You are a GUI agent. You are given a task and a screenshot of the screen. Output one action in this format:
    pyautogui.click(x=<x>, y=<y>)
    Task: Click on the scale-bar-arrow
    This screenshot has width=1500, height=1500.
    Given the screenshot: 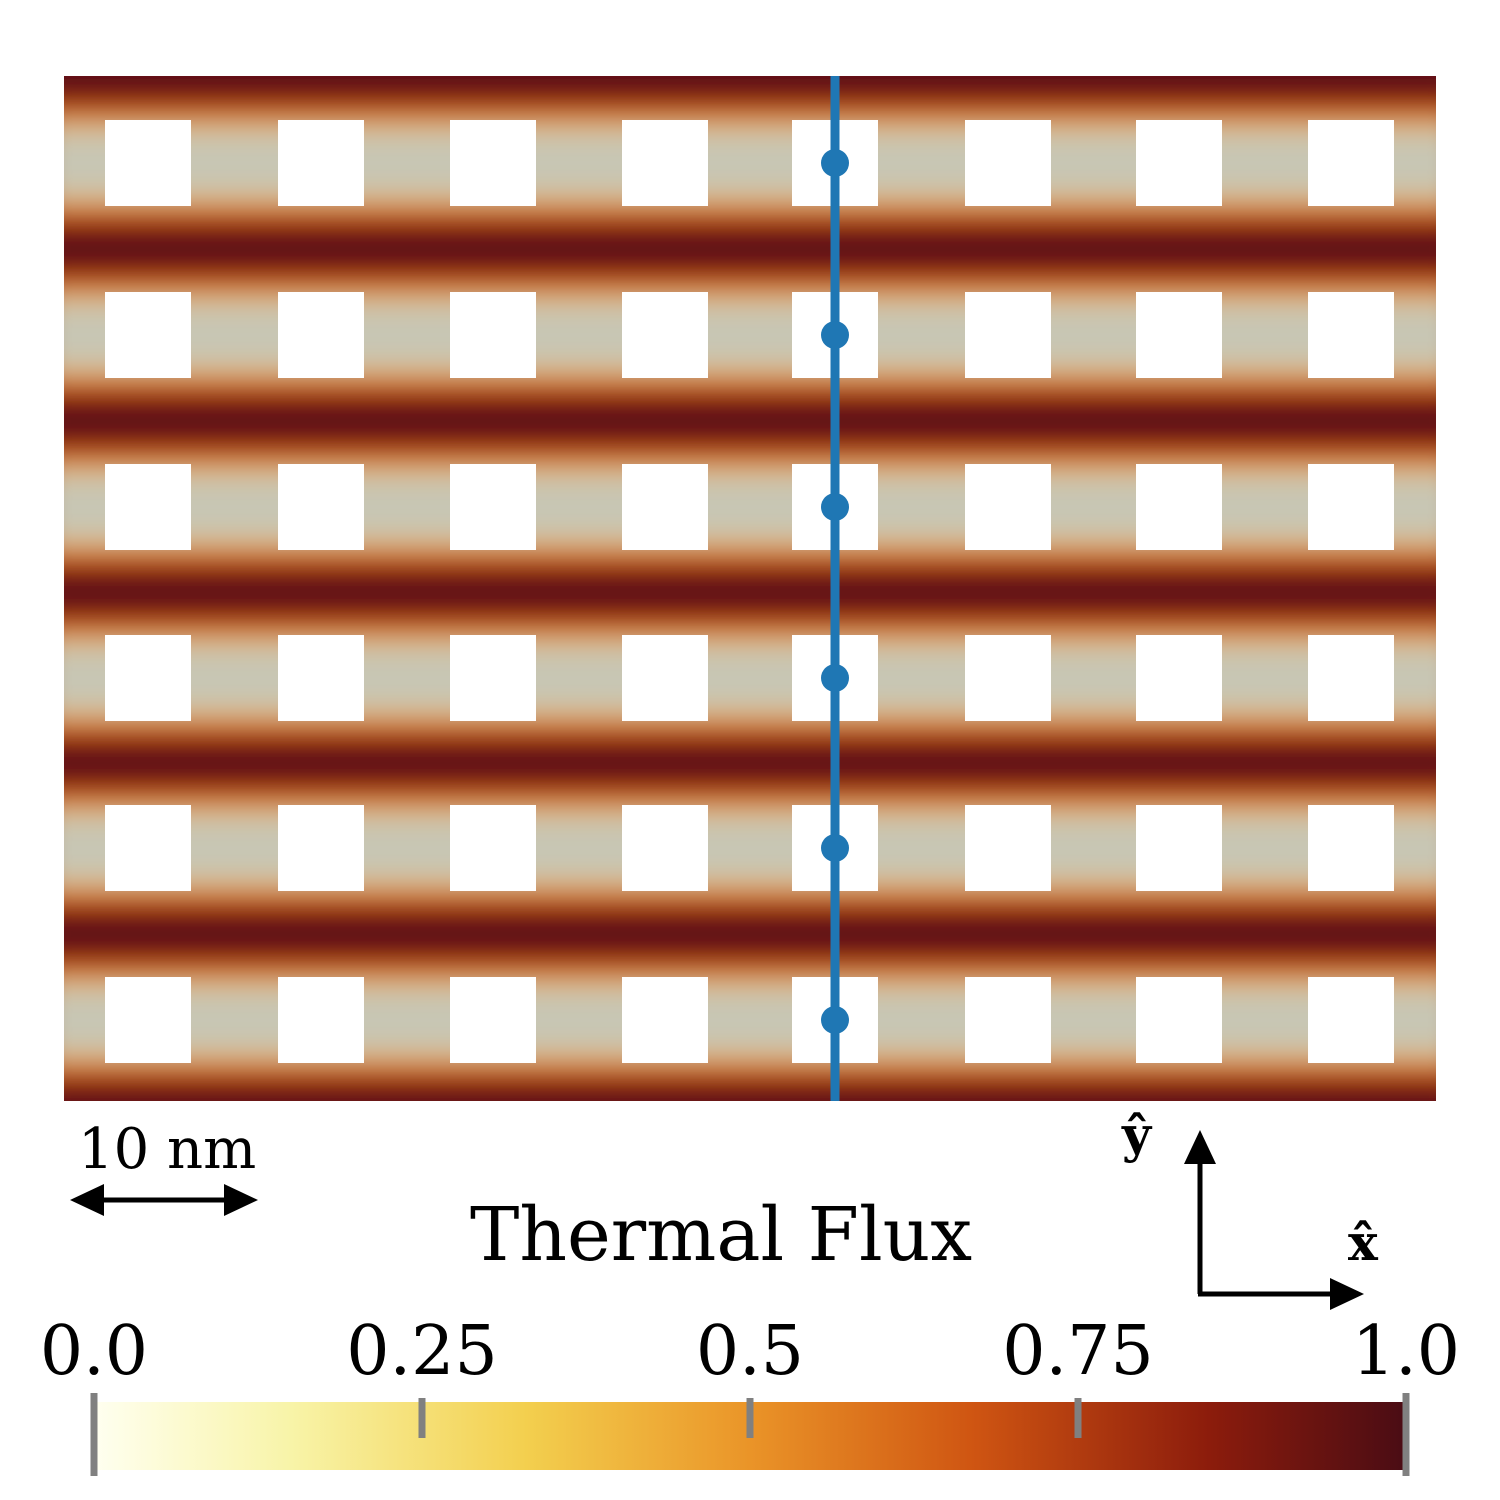 What is the action you would take?
    pyautogui.click(x=164, y=1200)
    